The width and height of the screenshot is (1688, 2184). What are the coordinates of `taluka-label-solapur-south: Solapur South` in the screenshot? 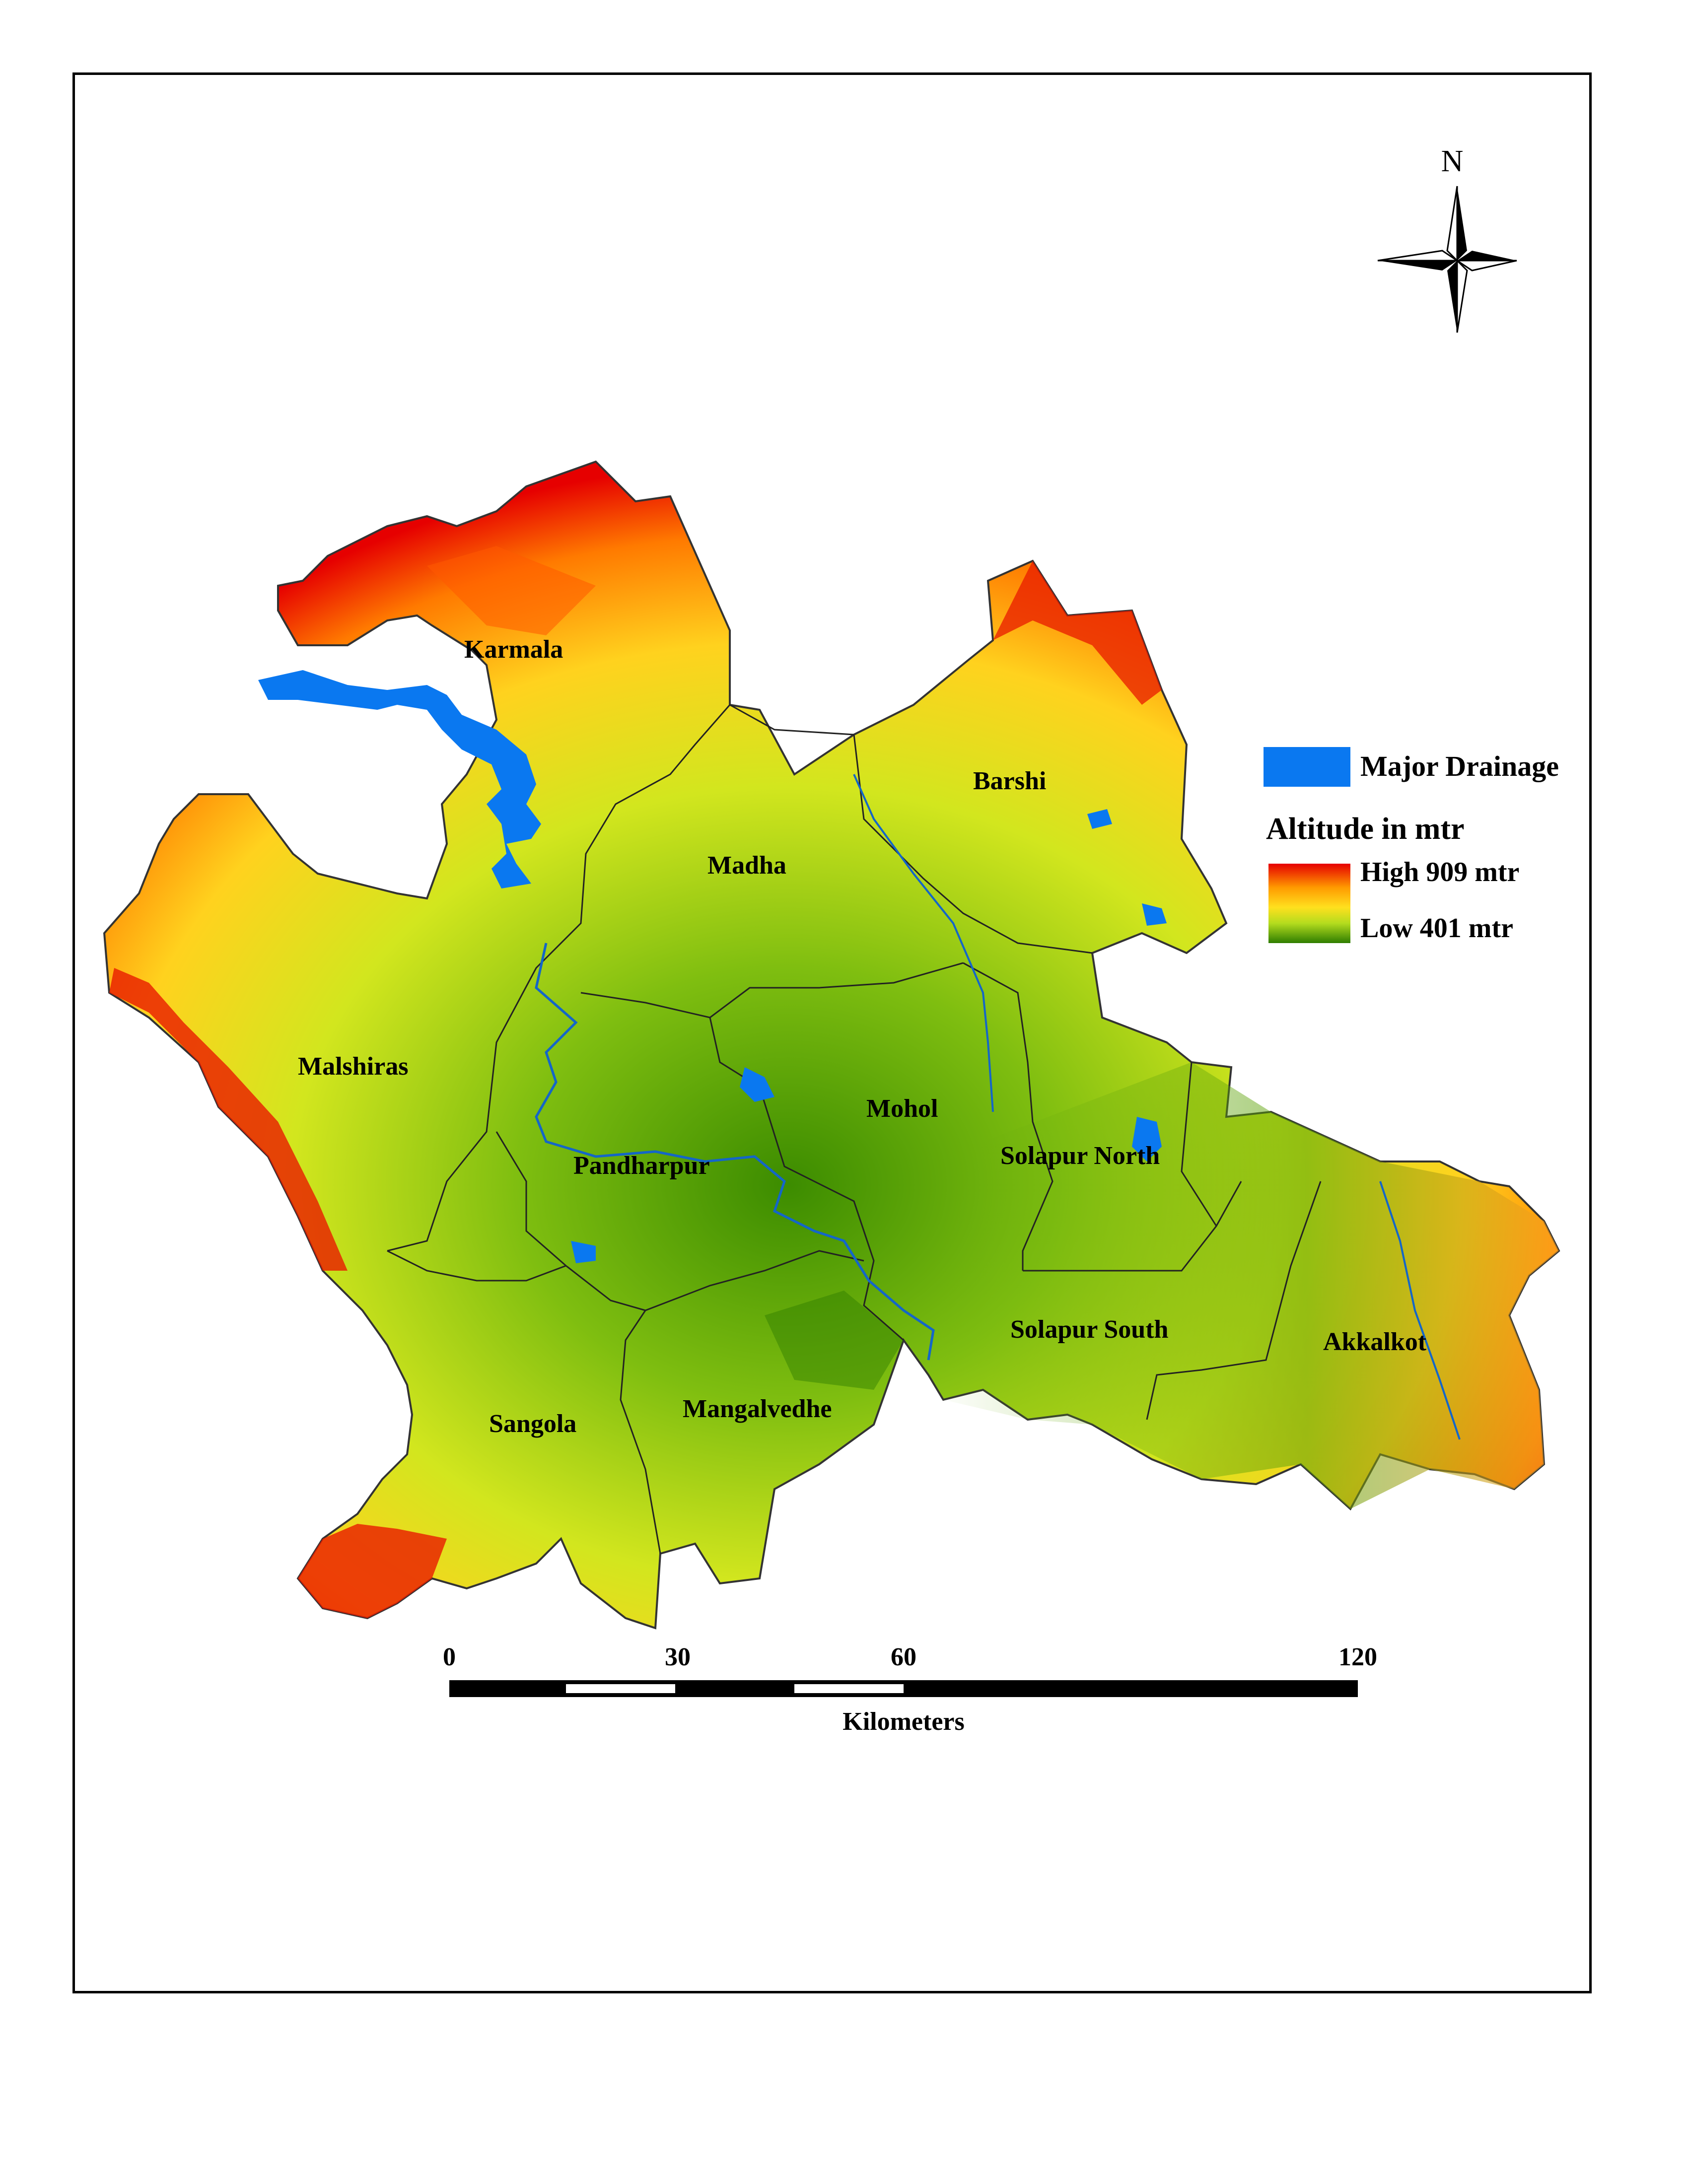 It's located at (1089, 1329).